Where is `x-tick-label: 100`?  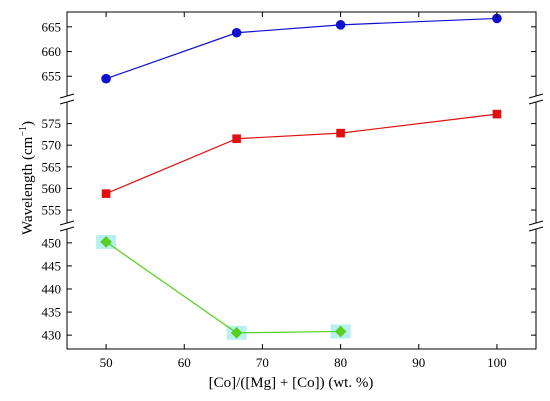
x-tick-label: 100 is located at coordinates (497, 362).